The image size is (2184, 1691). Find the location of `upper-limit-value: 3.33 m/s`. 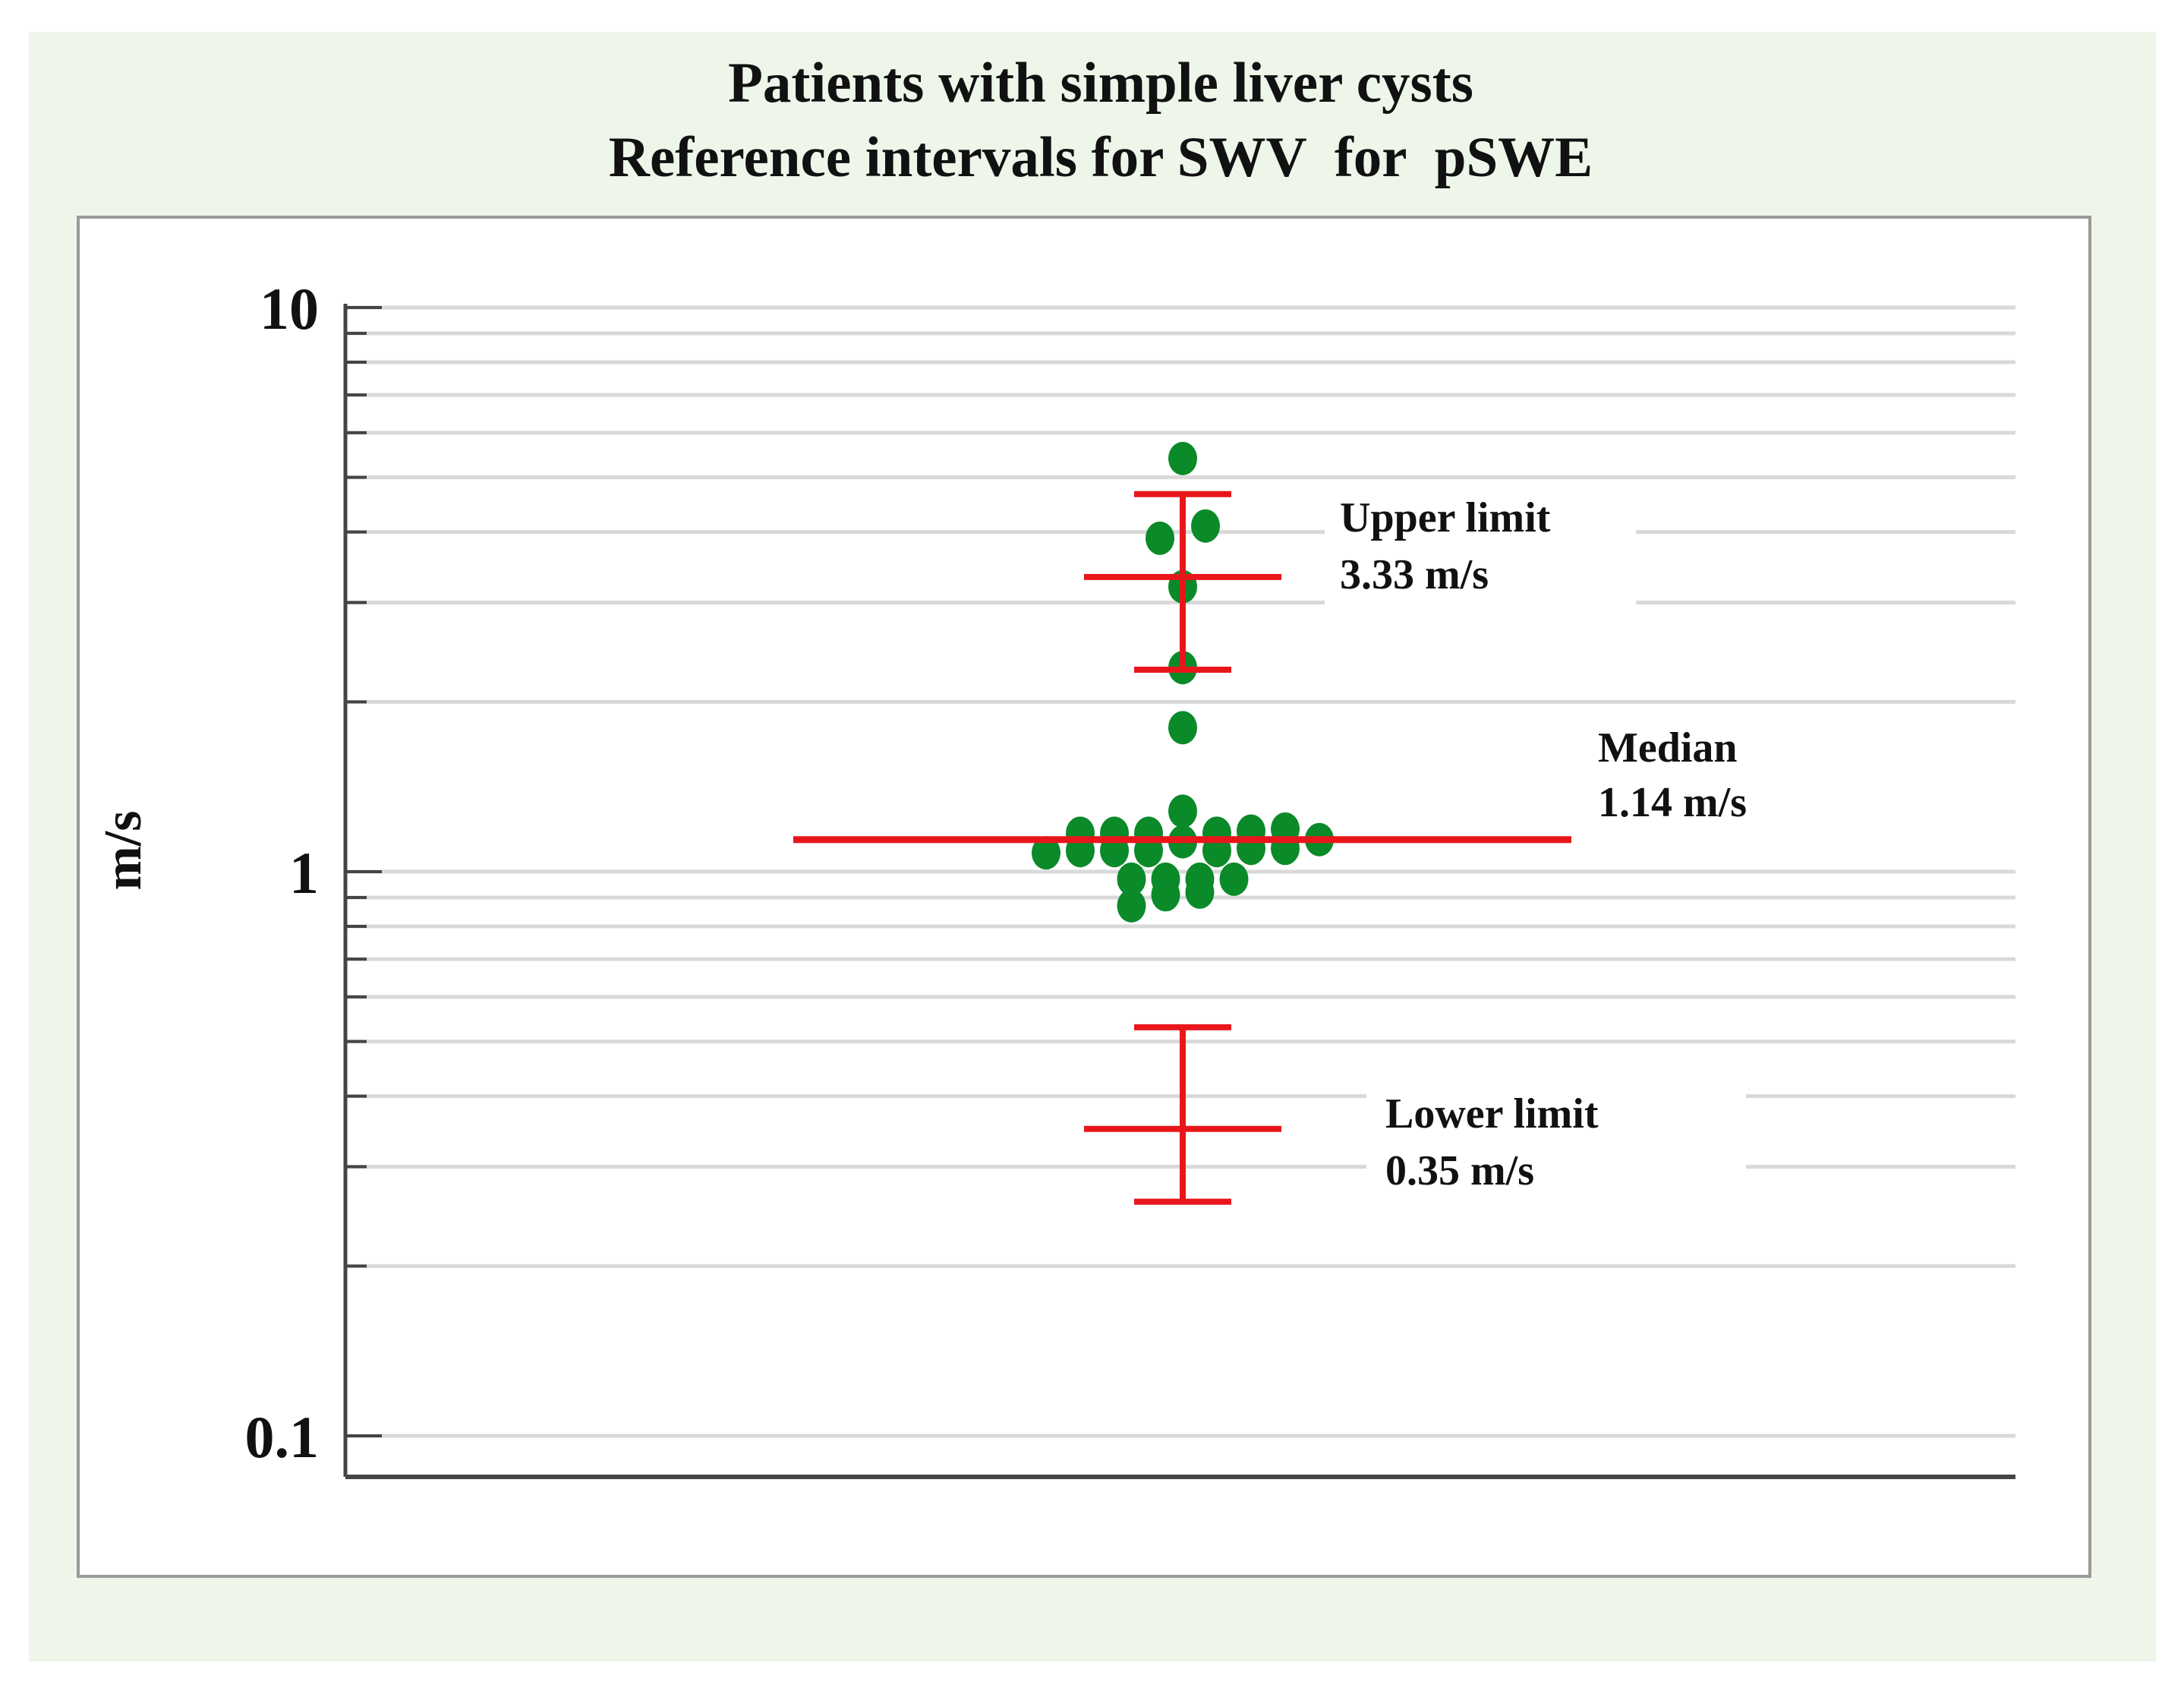

upper-limit-value: 3.33 m/s is located at coordinates (1414, 575).